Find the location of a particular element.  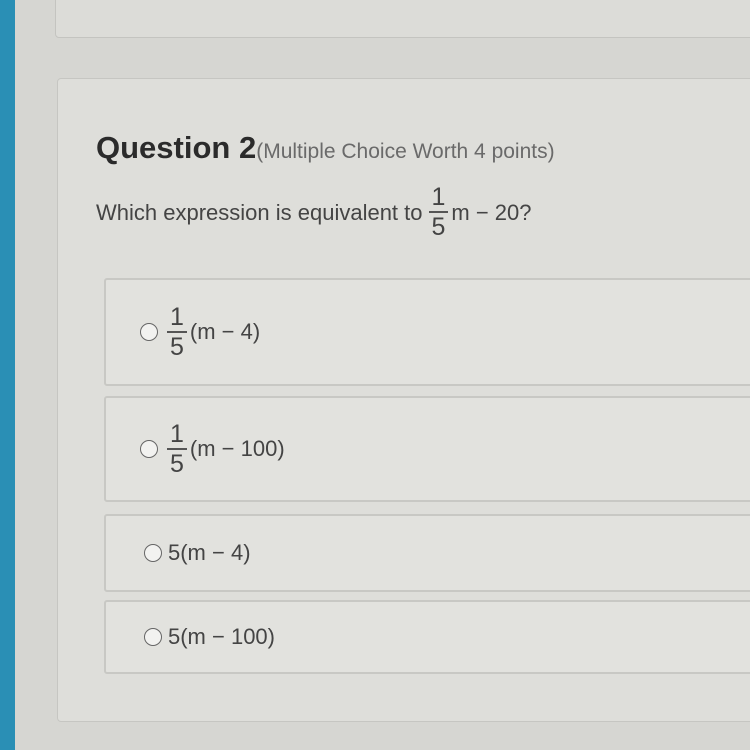

option-text: 5(m − 4) is located at coordinates (209, 552).